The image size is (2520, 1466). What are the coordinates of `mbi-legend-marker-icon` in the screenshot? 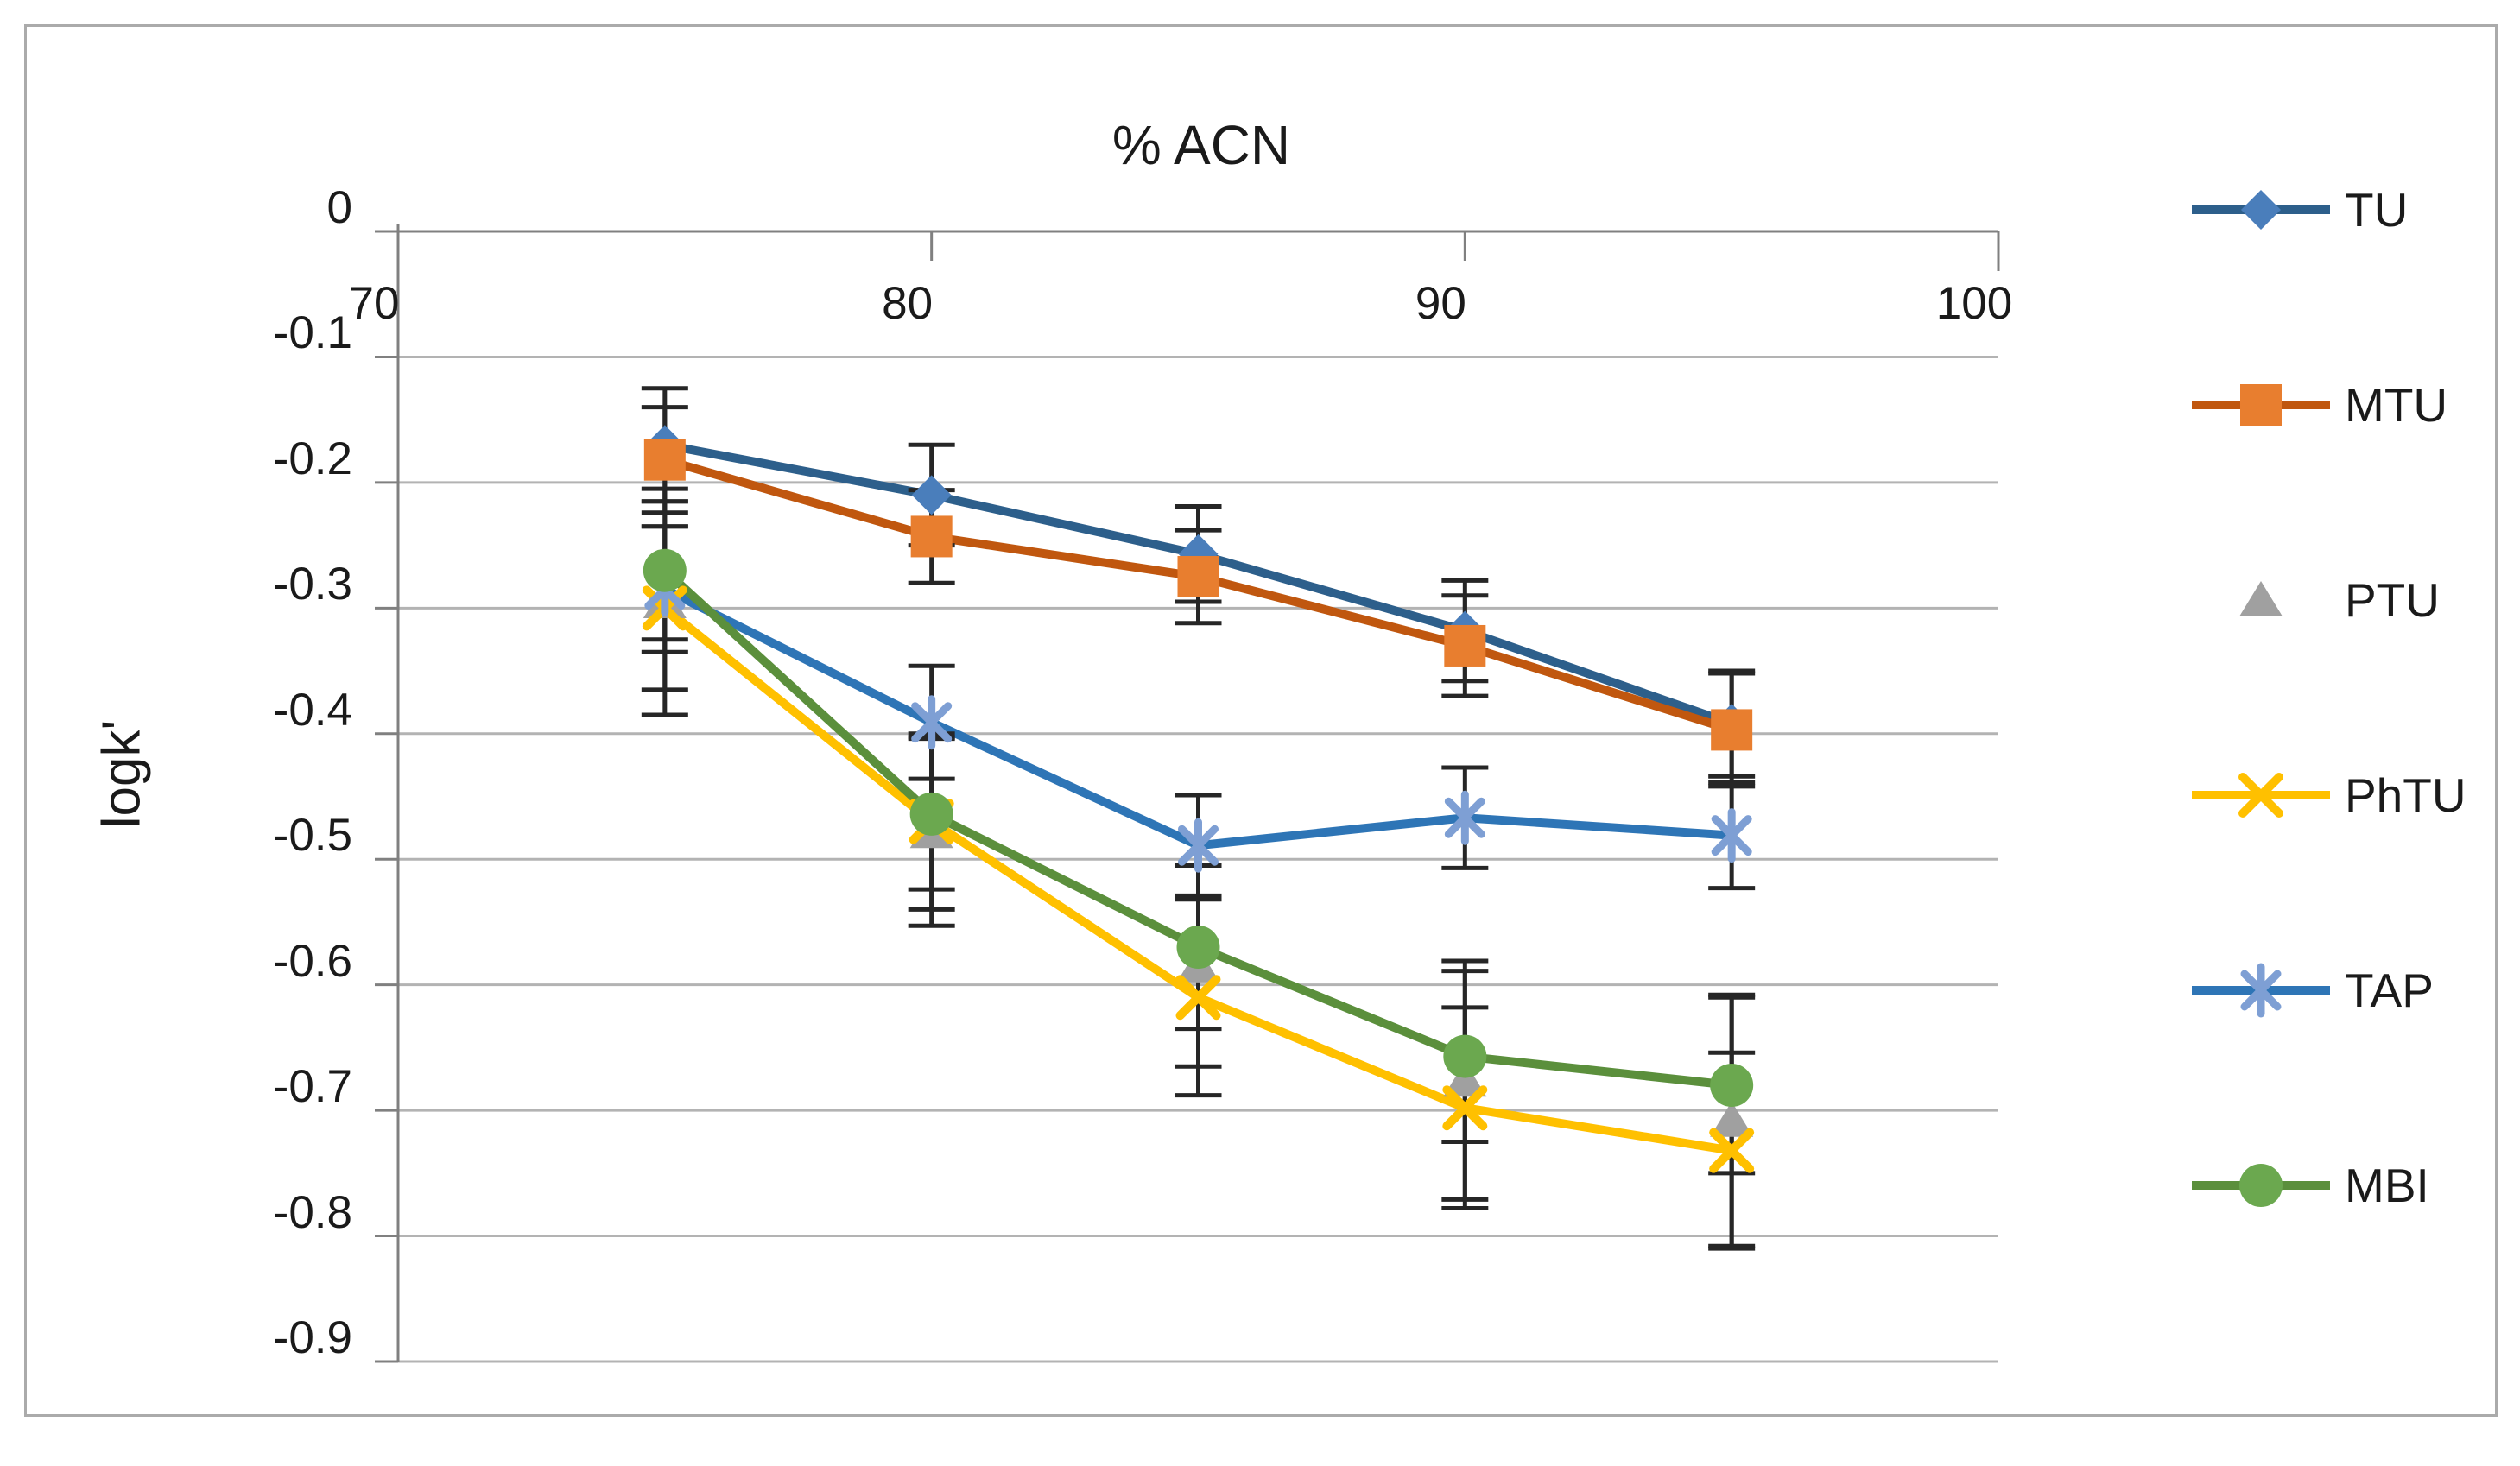 It's located at (2261, 1186).